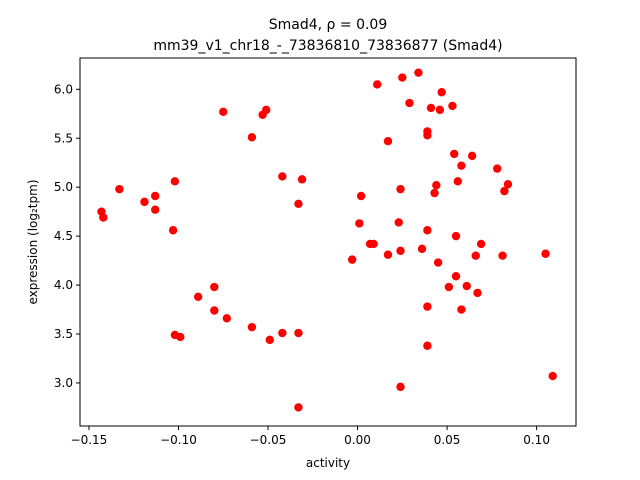 This screenshot has width=640, height=480. I want to click on x-tick-label: −0.10, so click(178, 440).